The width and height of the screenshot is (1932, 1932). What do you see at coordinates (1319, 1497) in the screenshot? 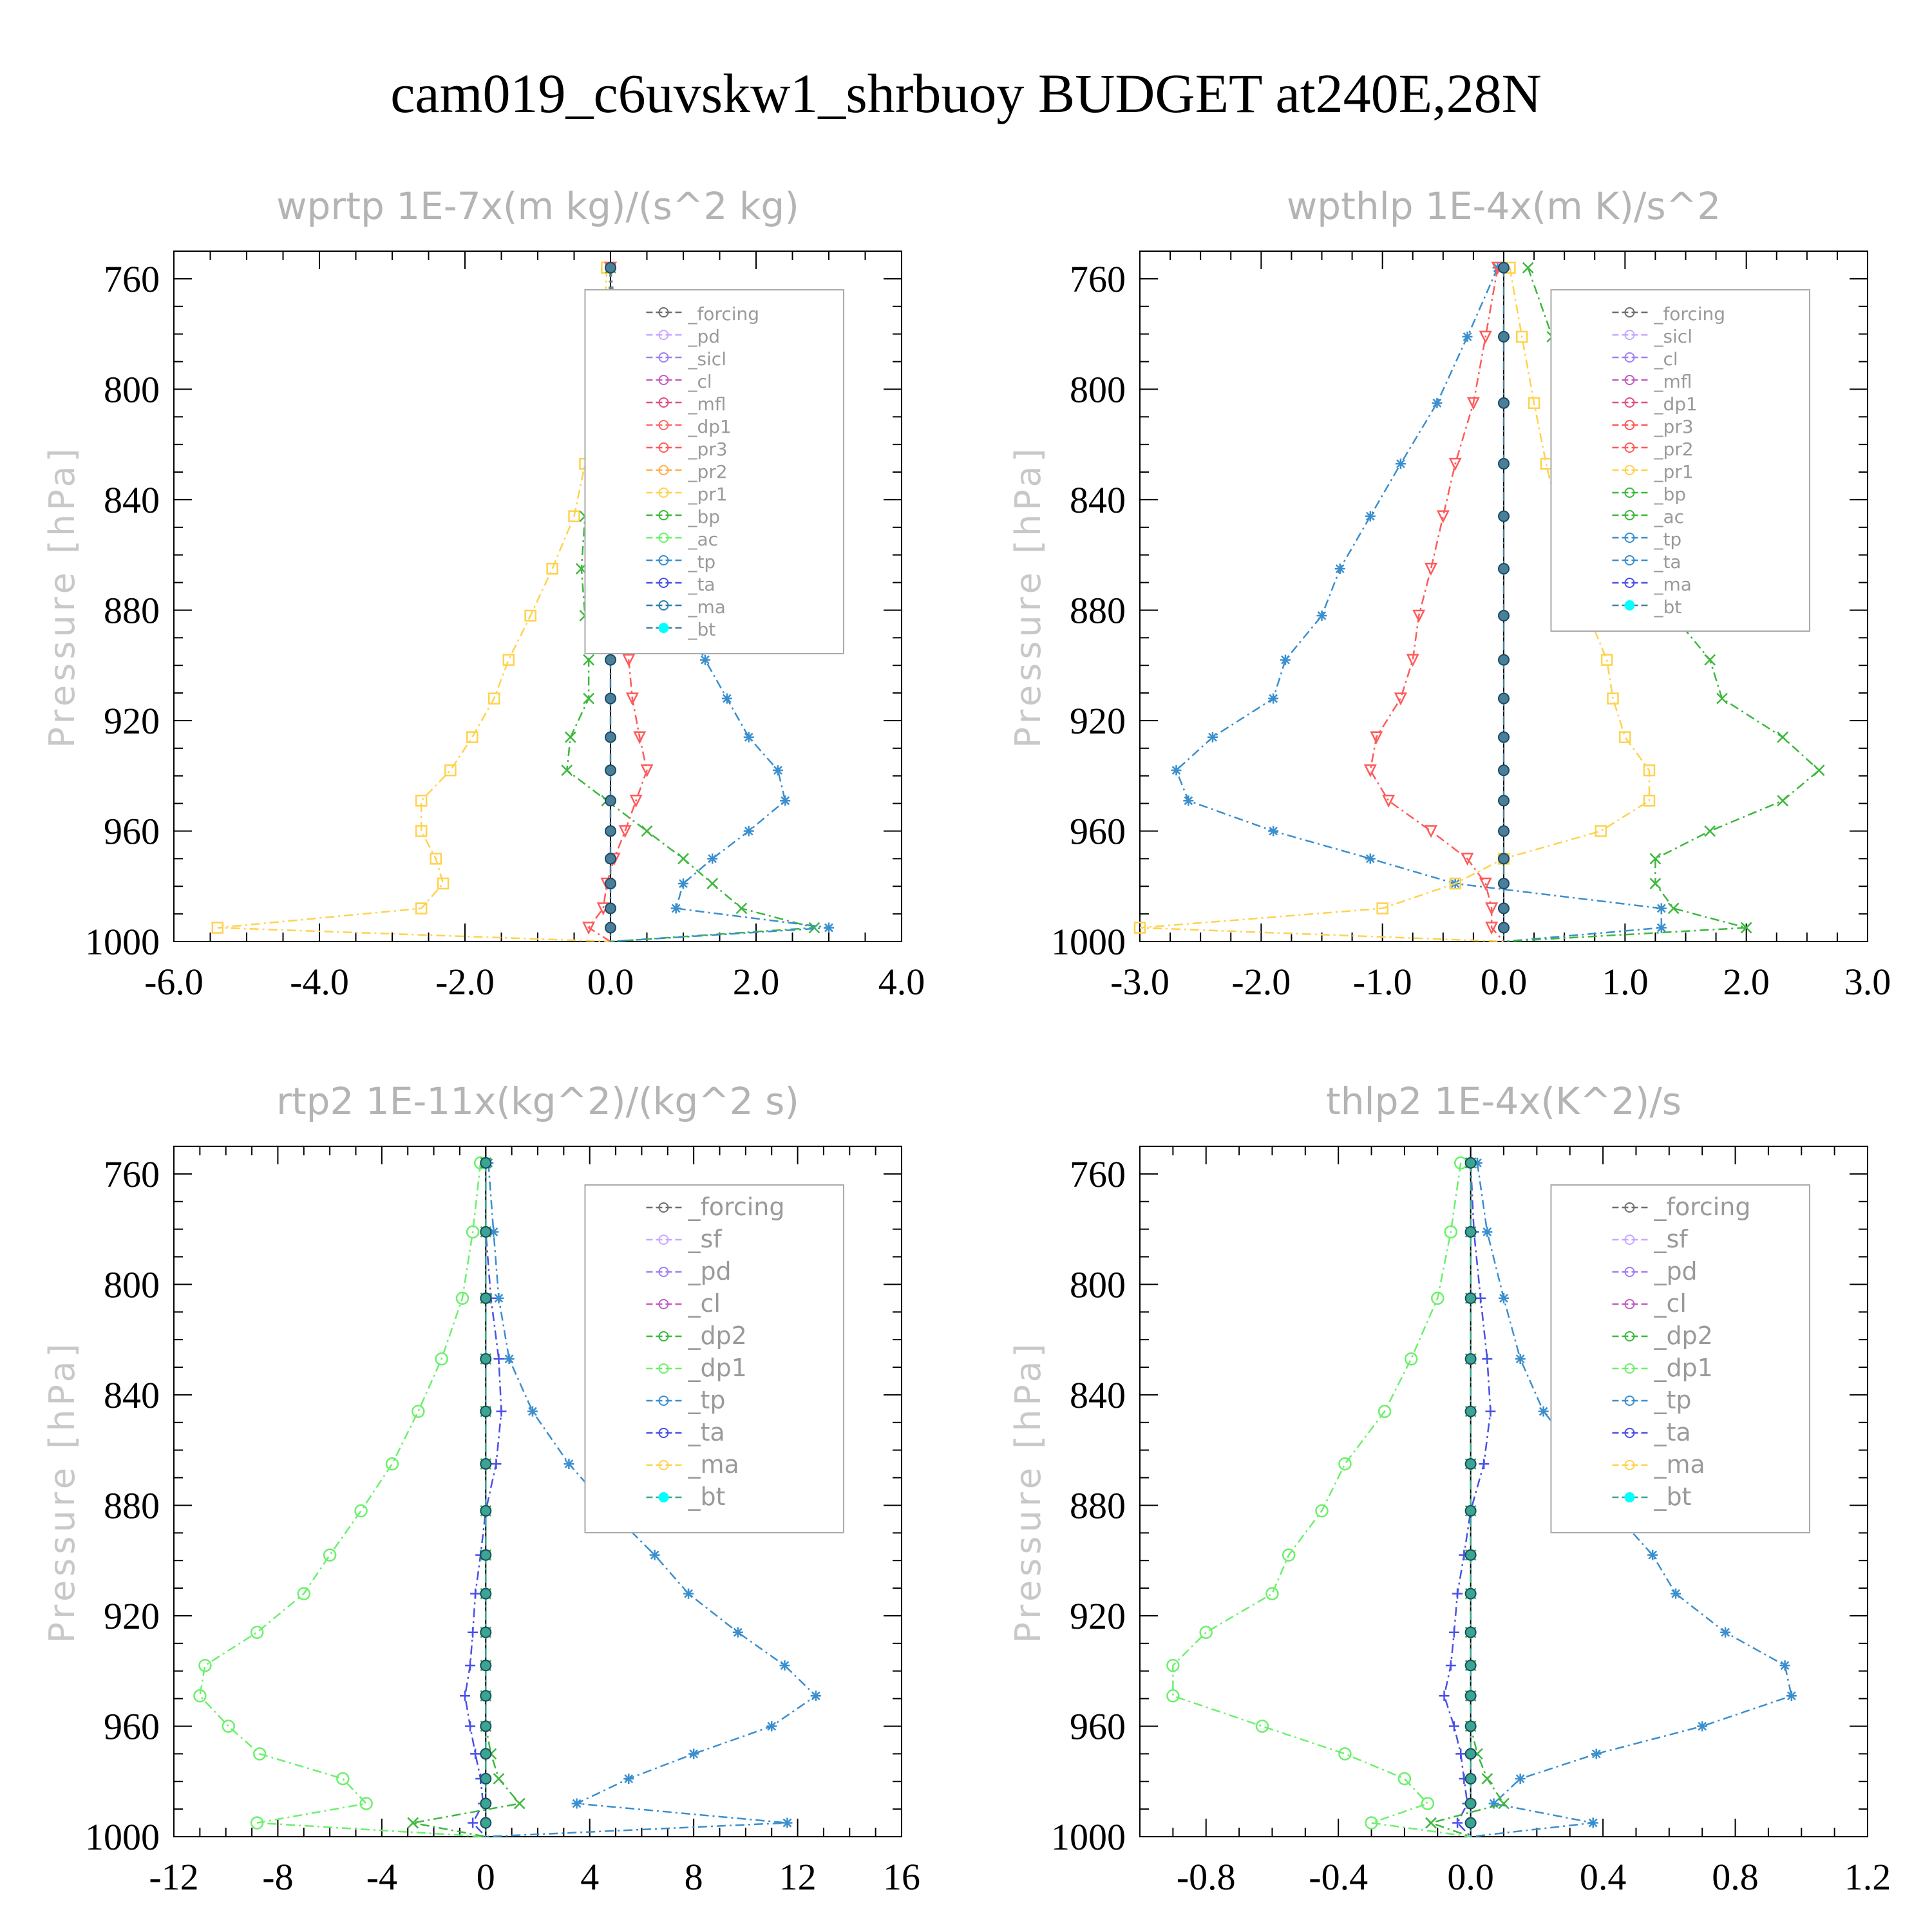
I see `series-dp1` at bounding box center [1319, 1497].